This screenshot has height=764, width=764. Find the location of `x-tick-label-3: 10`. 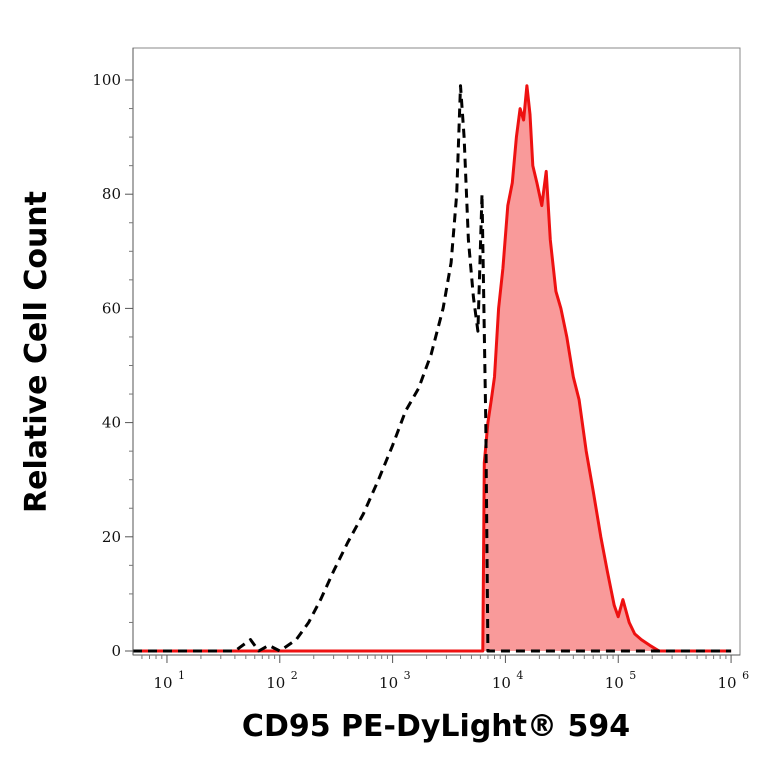

x-tick-label-3: 10 is located at coordinates (501, 683).